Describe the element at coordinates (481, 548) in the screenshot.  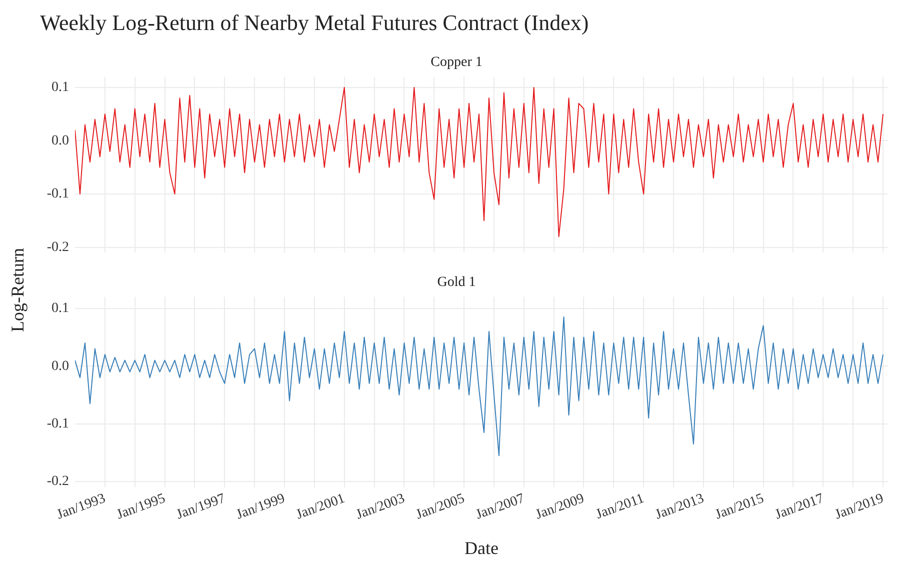
I see `x-axis-title: Date` at that location.